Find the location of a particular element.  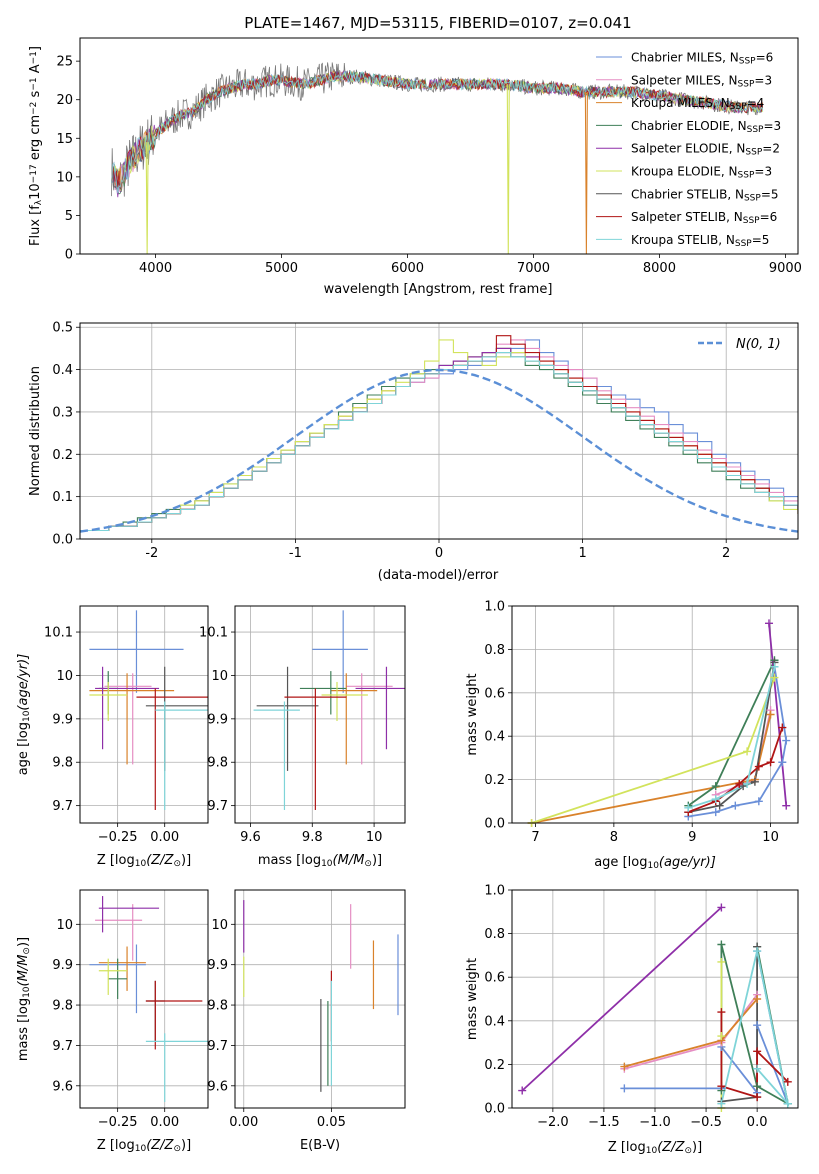

legend-entry: Kroupa STELIB, NSSP=5 is located at coordinates (700, 241).